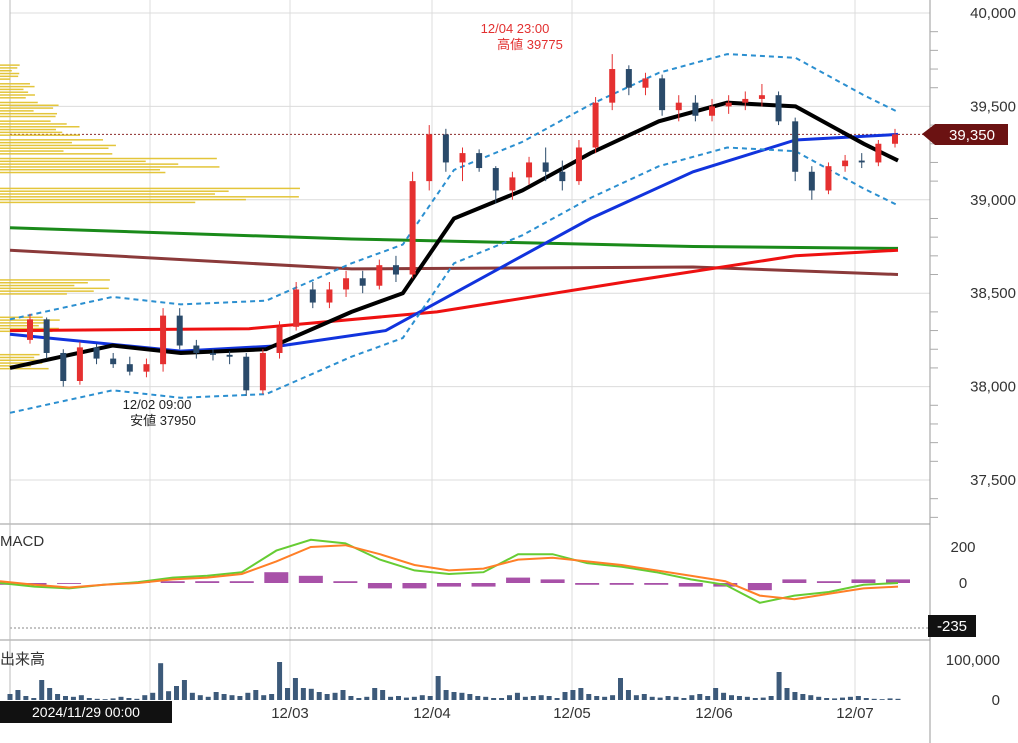 This screenshot has width=1018, height=743. What do you see at coordinates (454, 262) in the screenshot?
I see `ma-brown-line` at bounding box center [454, 262].